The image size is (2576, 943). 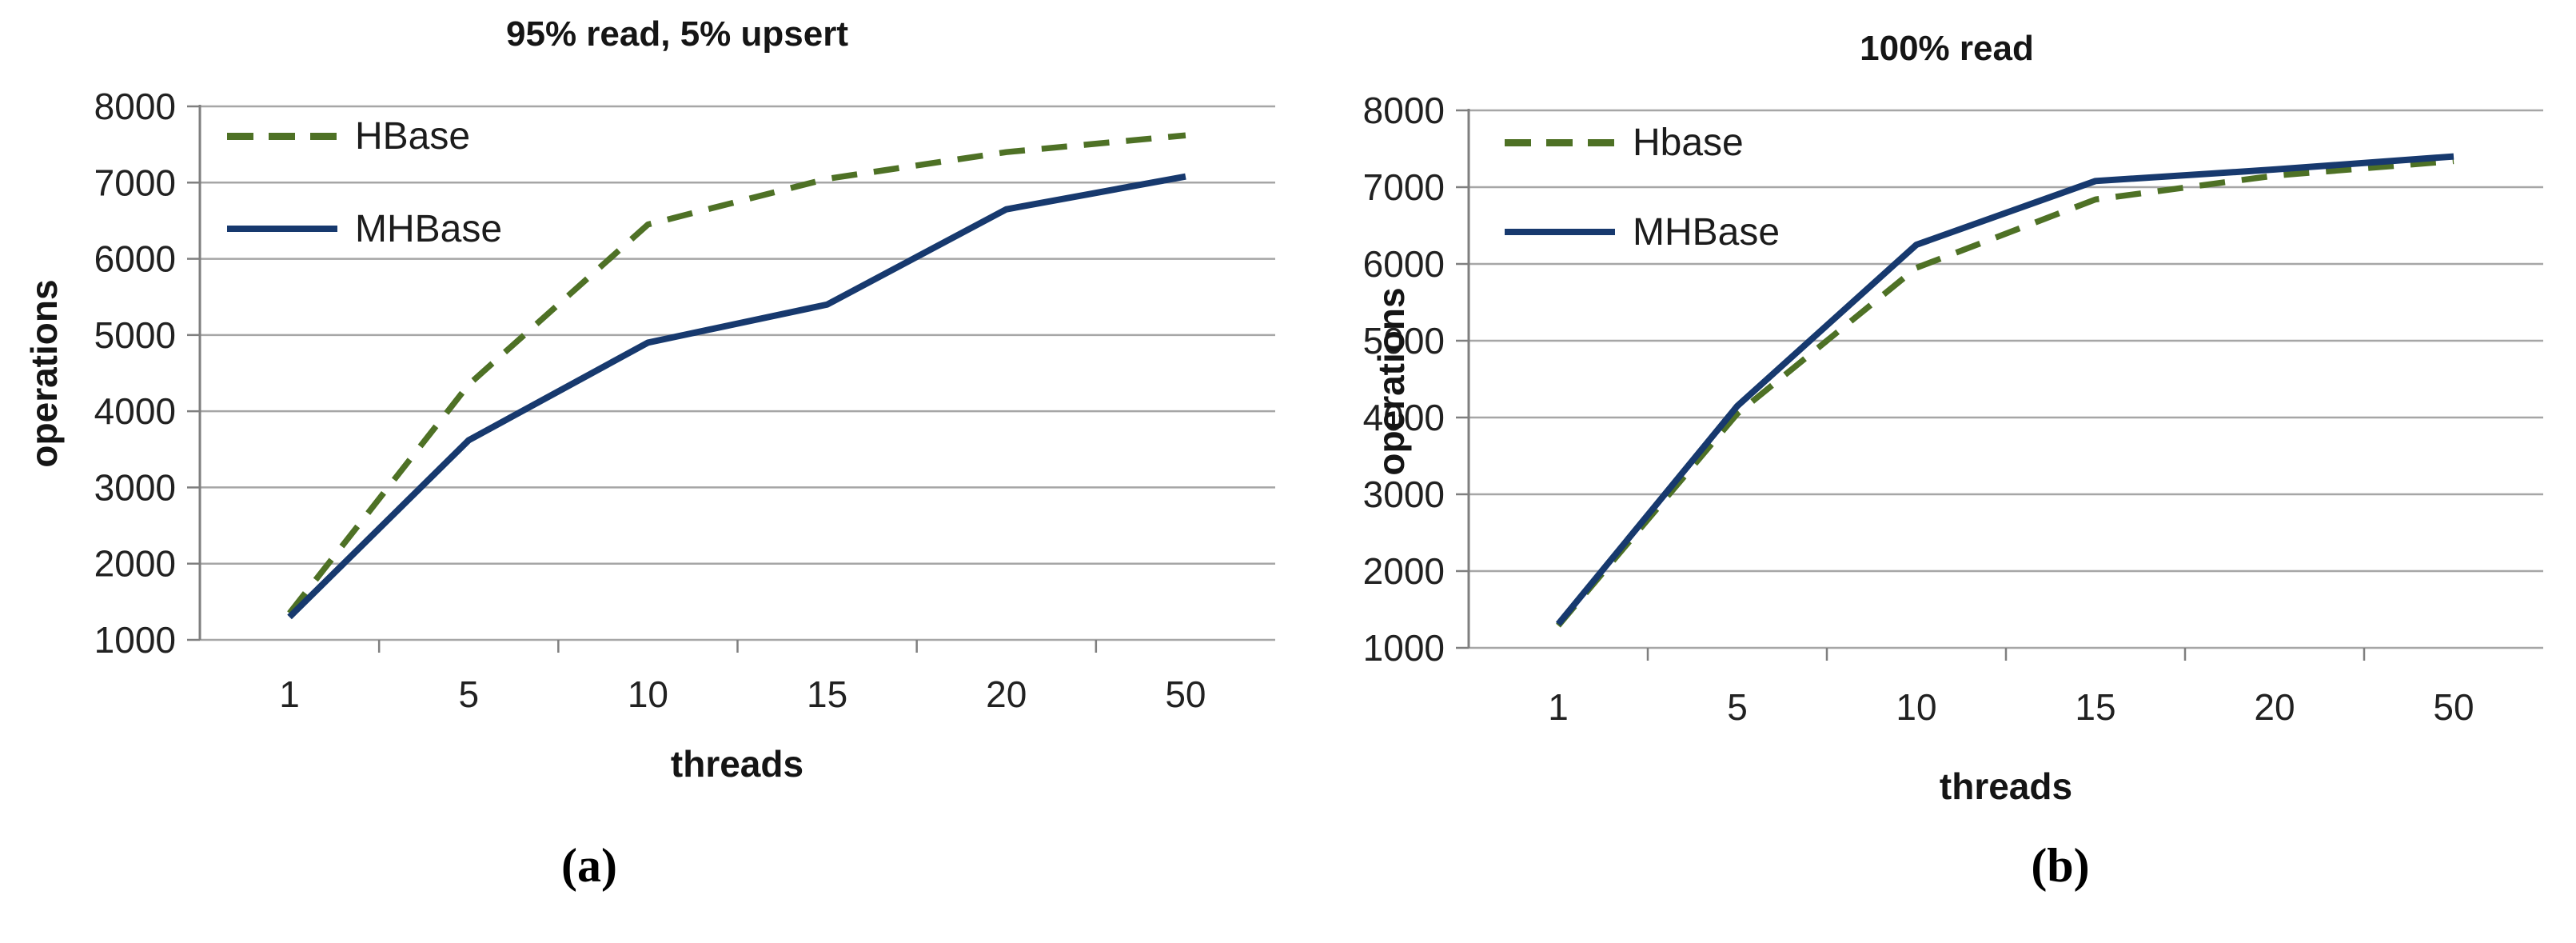 I want to click on chart-a-x-axis-title: threads, so click(x=737, y=764).